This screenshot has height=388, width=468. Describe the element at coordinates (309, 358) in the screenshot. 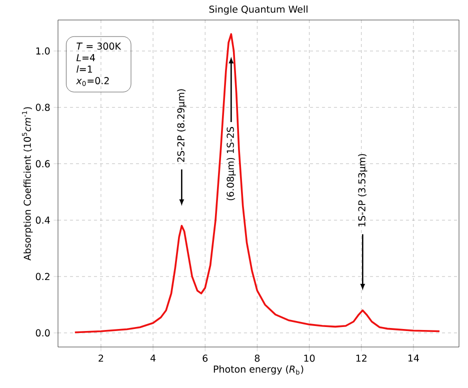

I see `x-tick-label: 10` at that location.